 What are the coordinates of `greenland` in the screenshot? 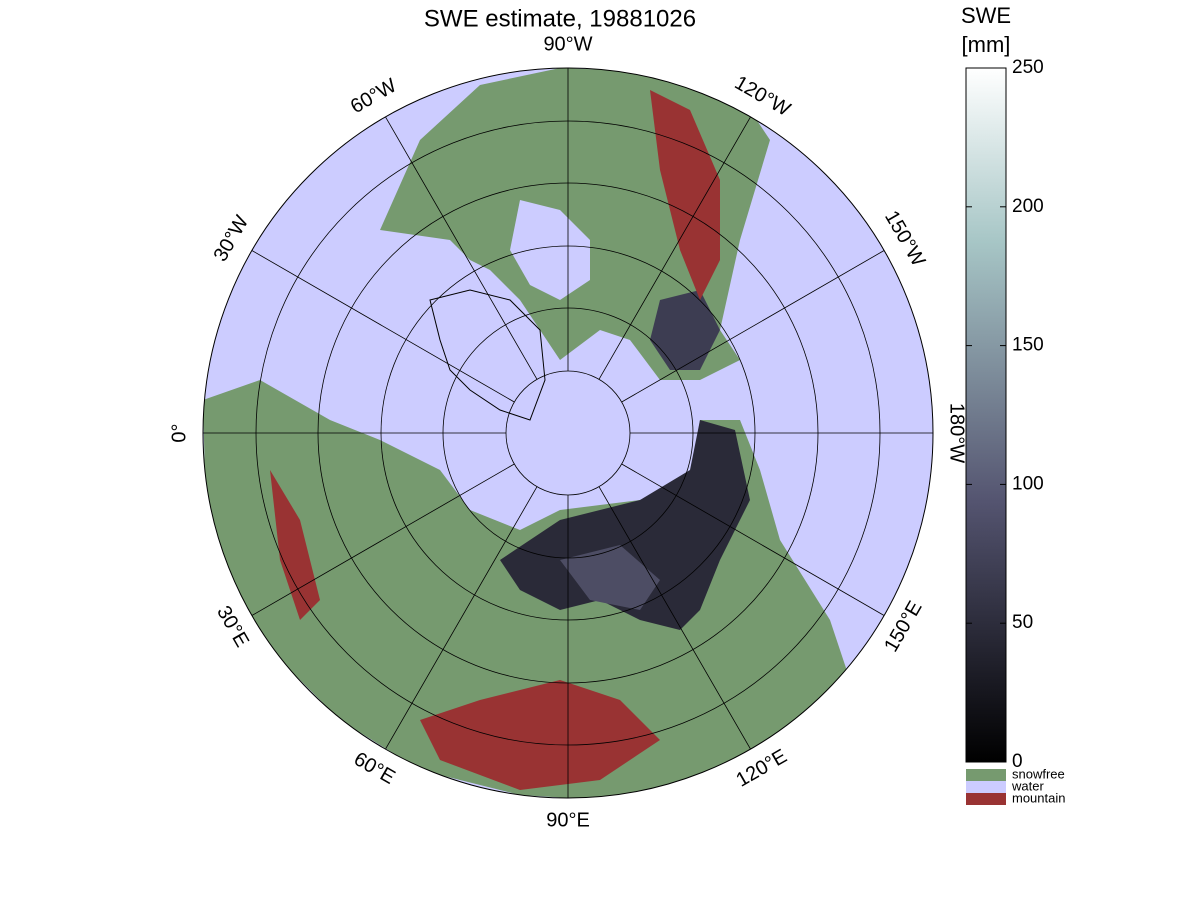 It's located at (487, 355).